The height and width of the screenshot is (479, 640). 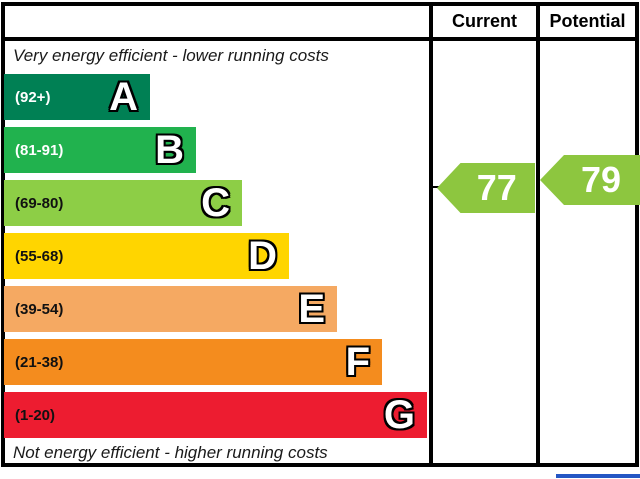 What do you see at coordinates (39, 309) in the screenshot?
I see `band-range-e: (39-54)` at bounding box center [39, 309].